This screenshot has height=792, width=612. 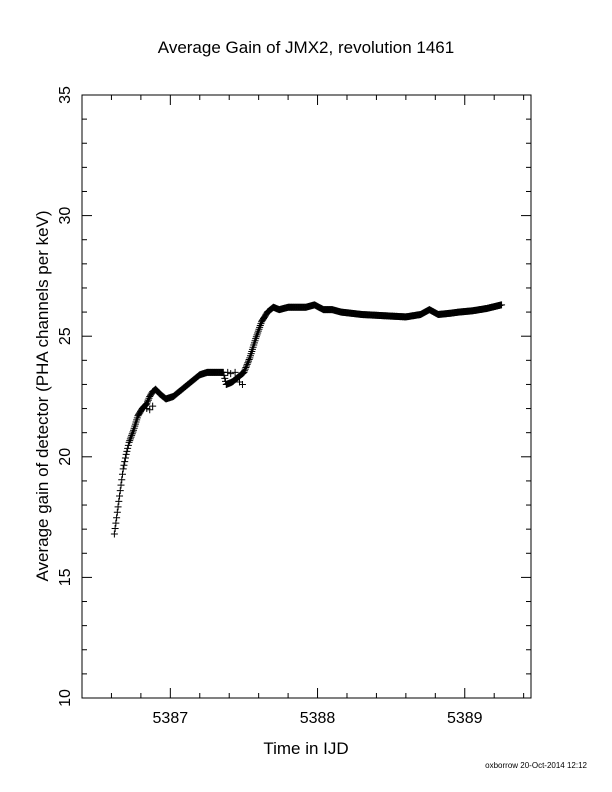 I want to click on x-tick-labels: 5387 5388 5389, so click(x=318, y=718).